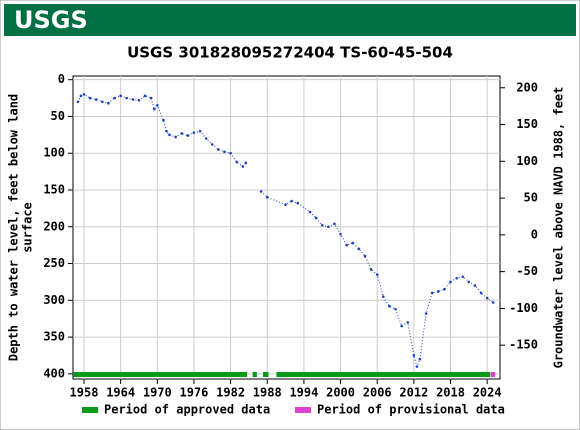 The height and width of the screenshot is (430, 580). Describe the element at coordinates (157, 393) in the screenshot. I see `x-tick-label: 1970` at that location.